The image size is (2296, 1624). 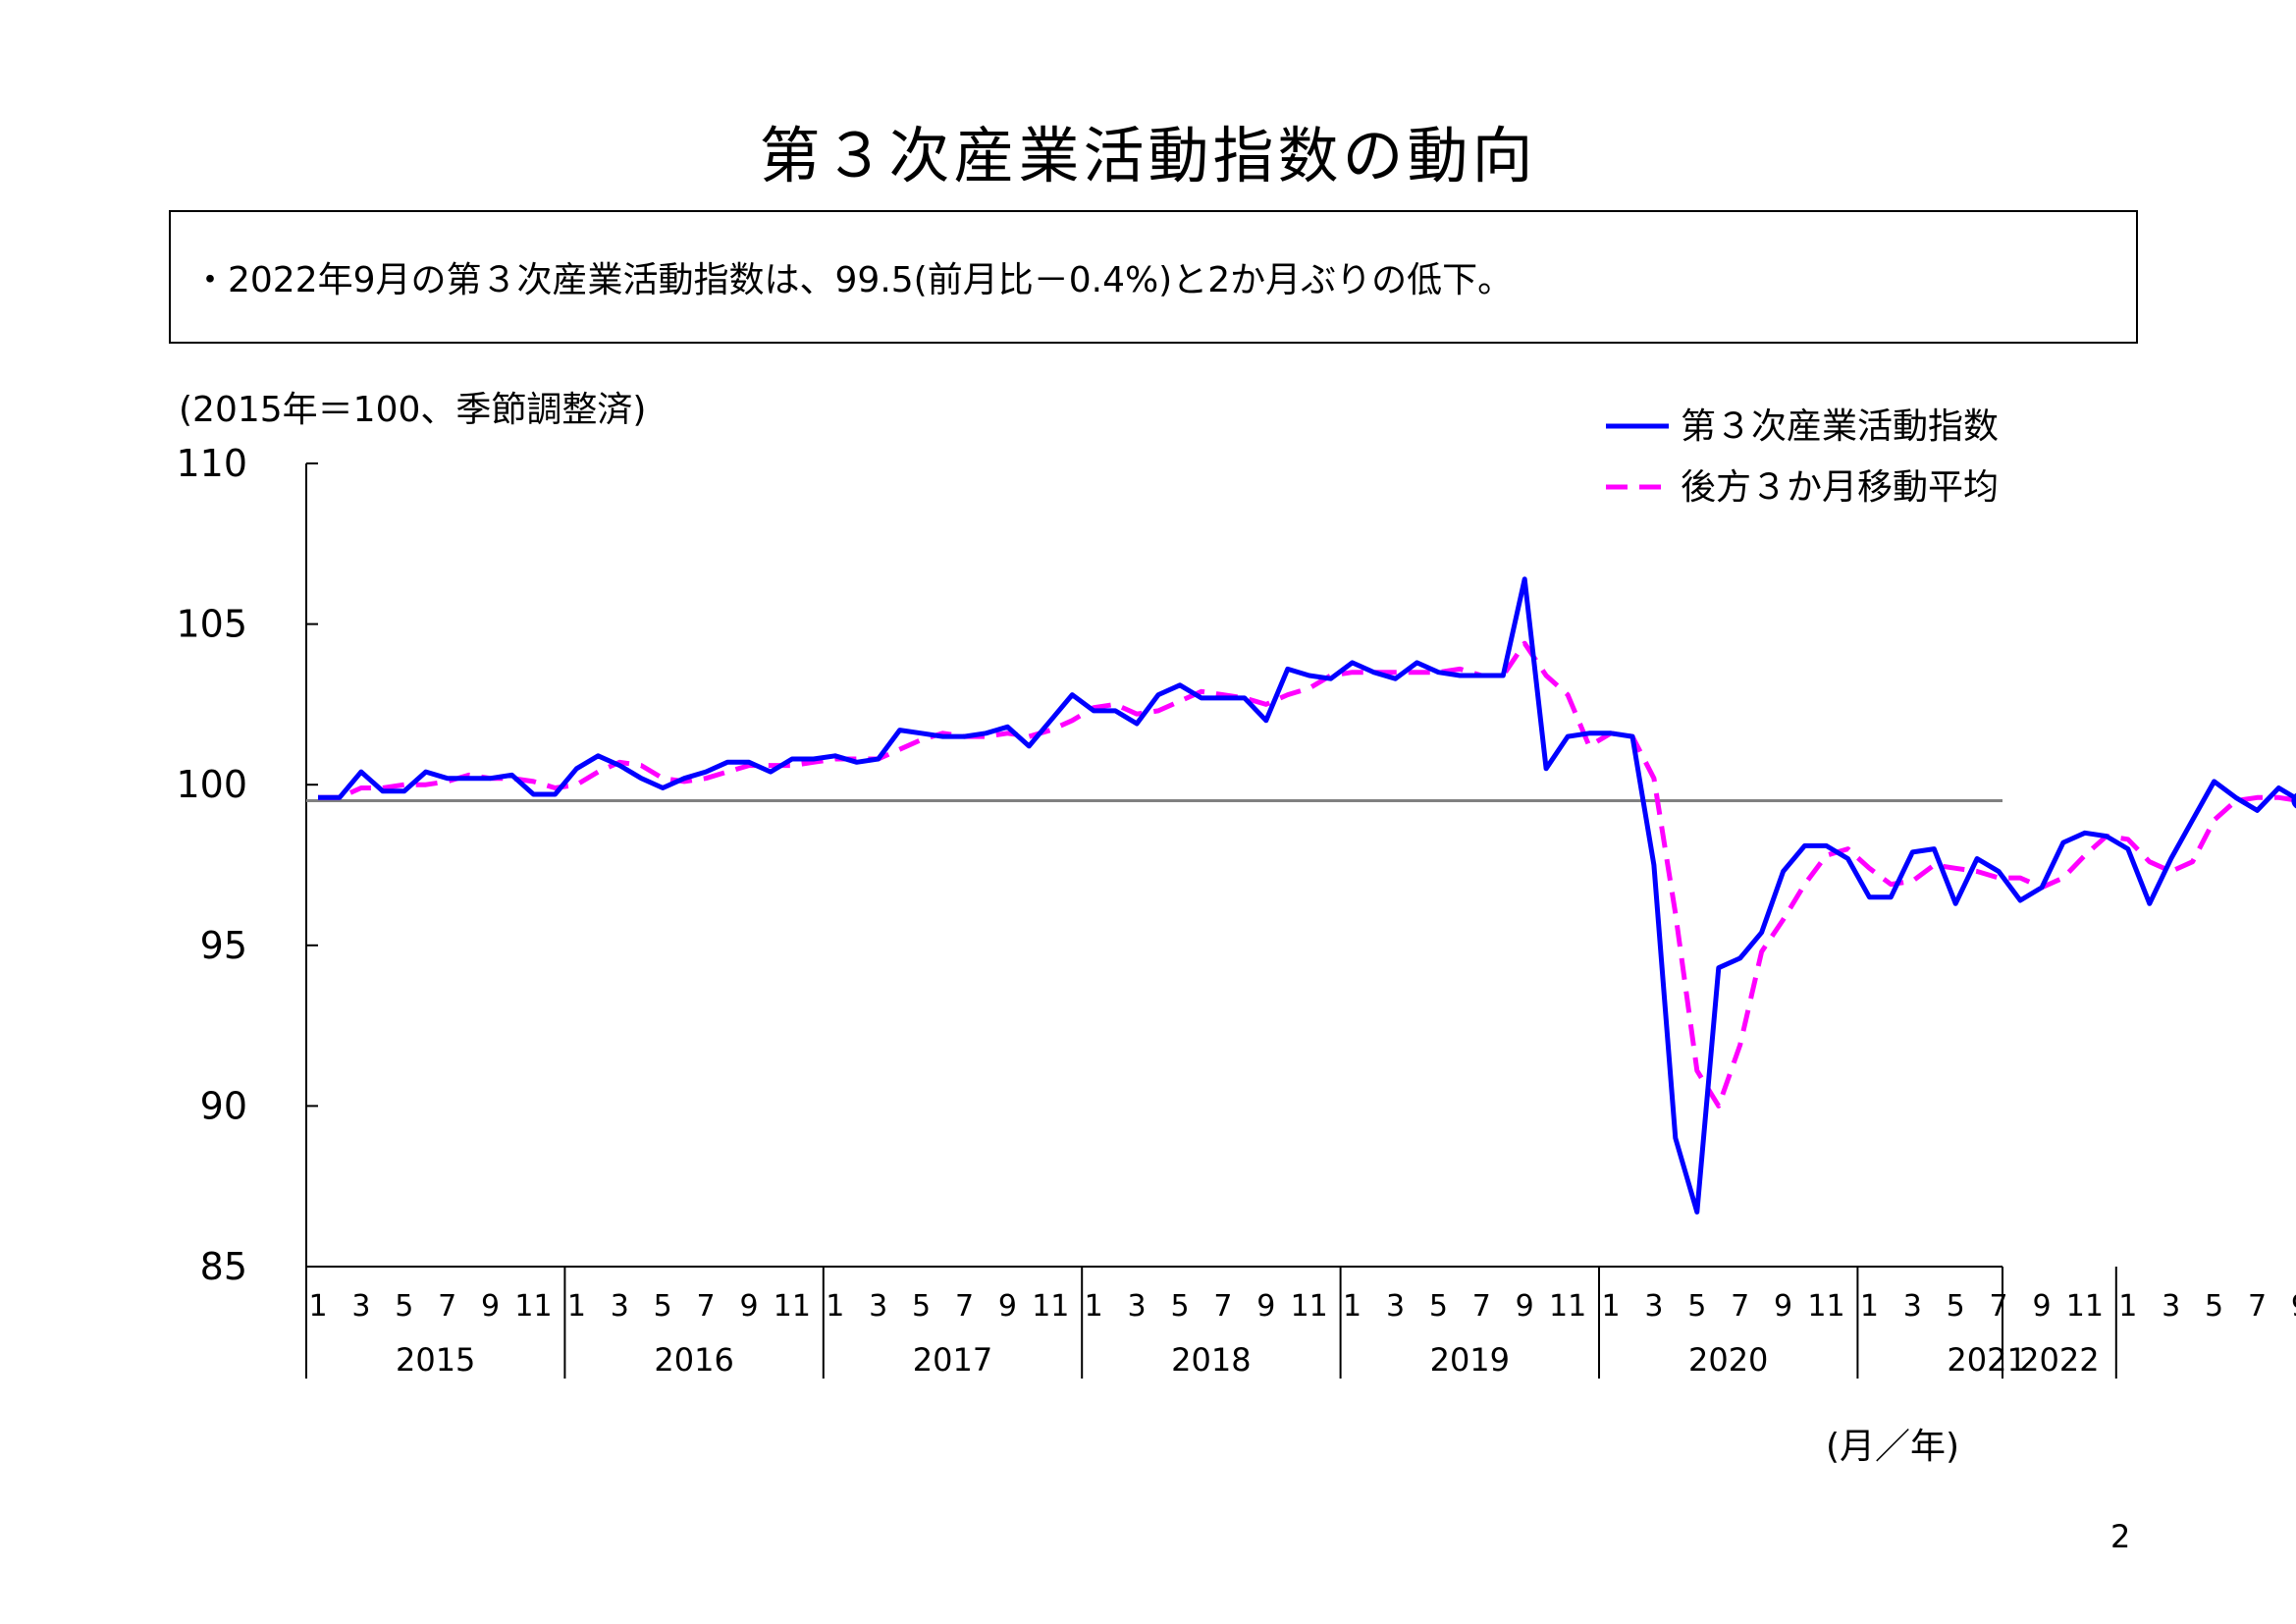 I want to click on unit-note: (2015年＝100、季節調整済), so click(x=413, y=410).